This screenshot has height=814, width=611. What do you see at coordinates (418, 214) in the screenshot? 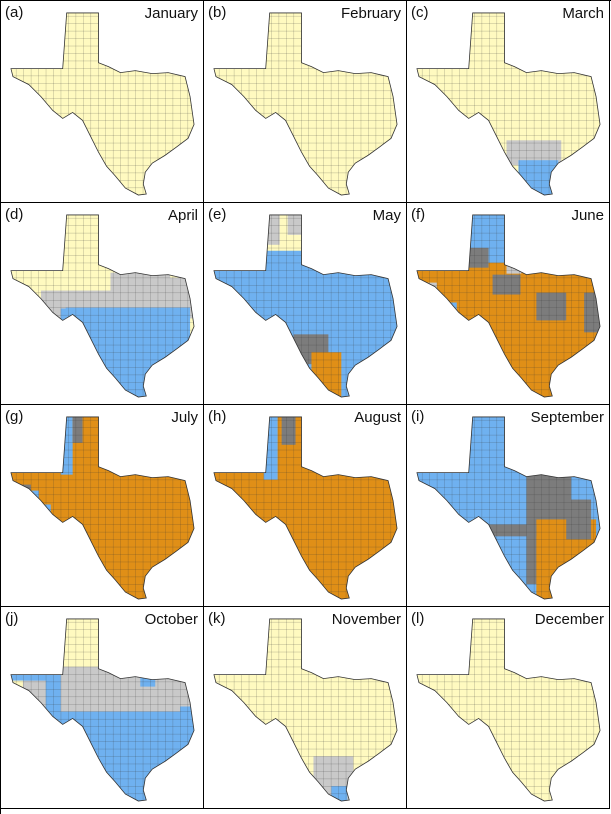
I see `panel-letter: (f)` at bounding box center [418, 214].